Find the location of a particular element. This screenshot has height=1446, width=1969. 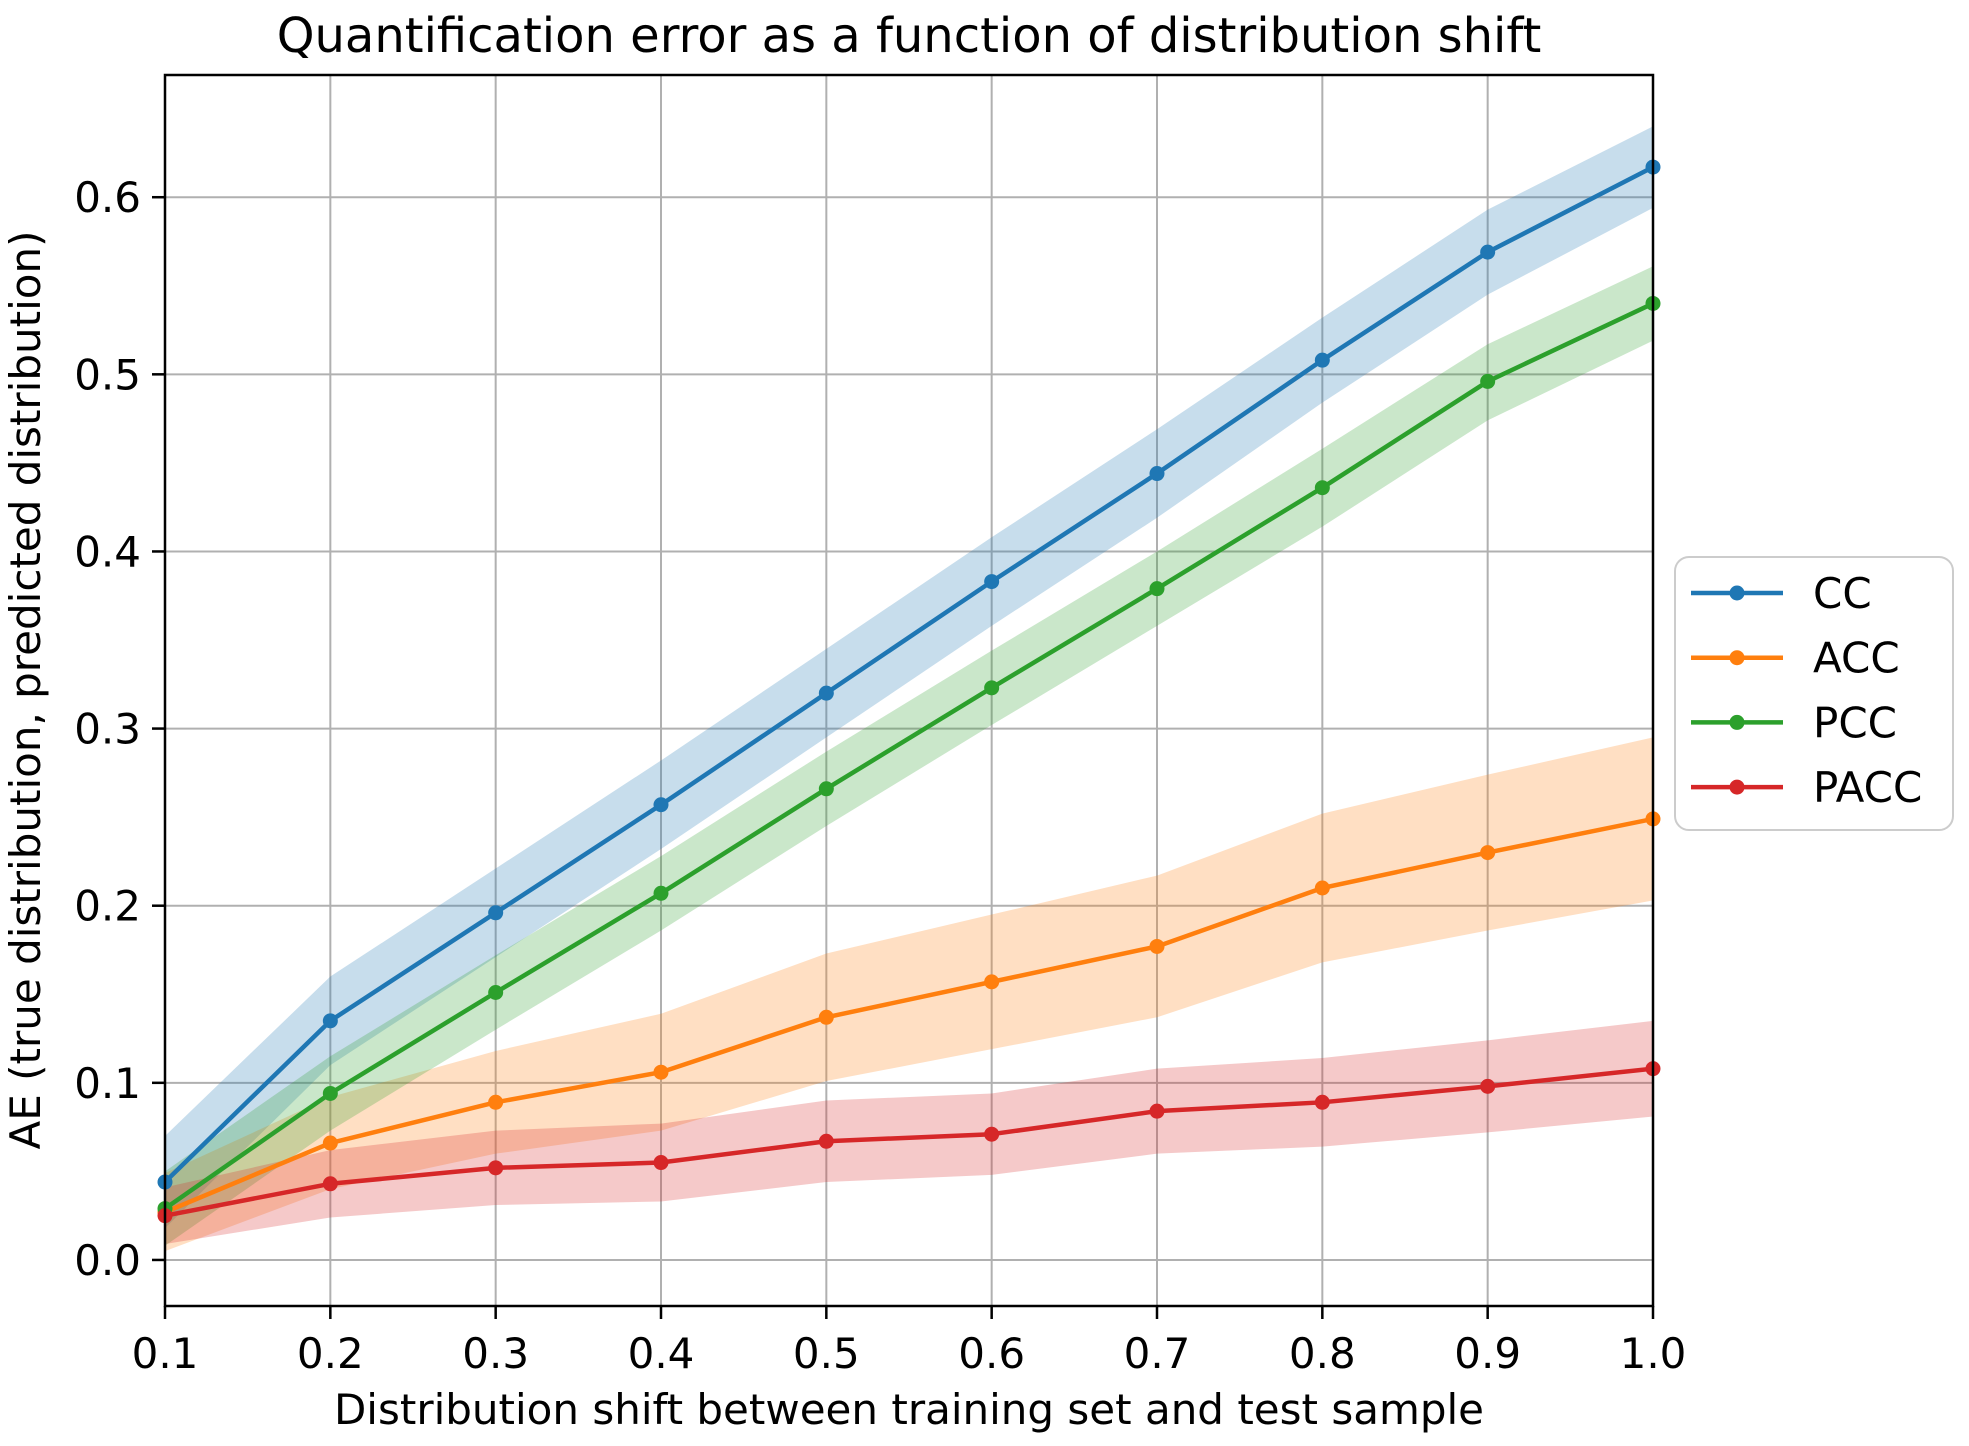

y-tick-label: 0.6 is located at coordinates (107, 197).